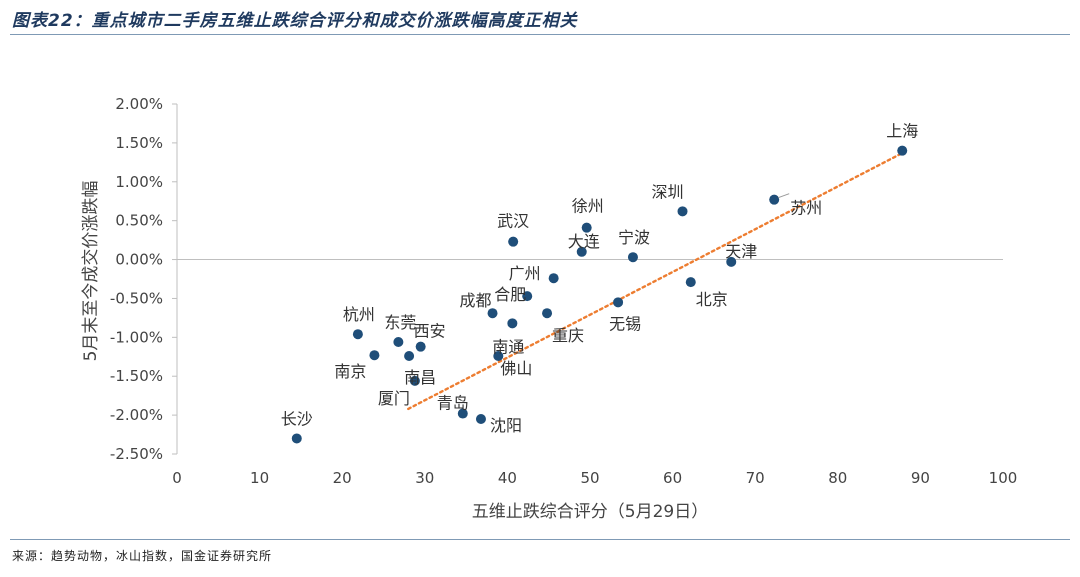 Image resolution: width=1080 pixels, height=577 pixels. I want to click on x-tick-label: 0, so click(177, 478).